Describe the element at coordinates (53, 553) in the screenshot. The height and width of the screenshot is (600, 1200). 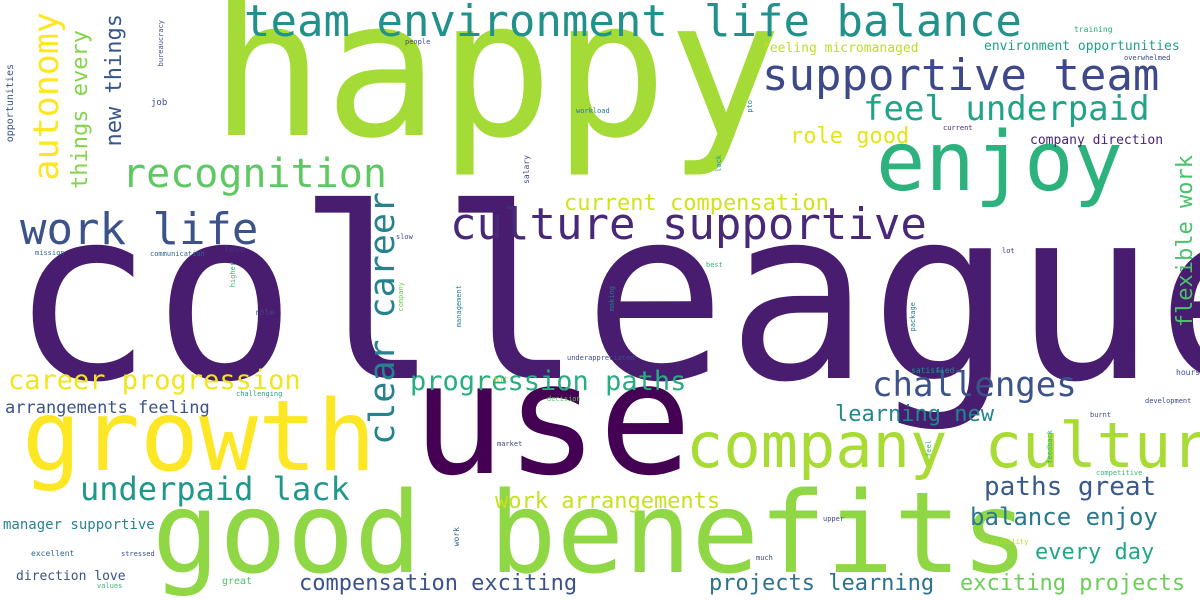
I see `word-excellent: excellent` at that location.